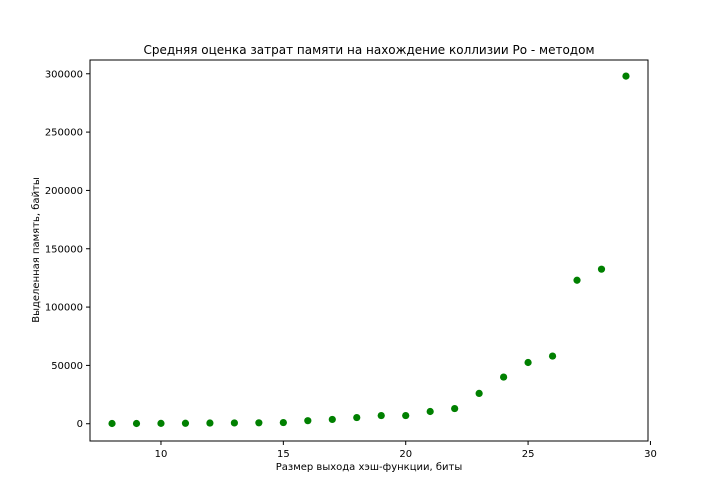 This screenshot has height=504, width=720. What do you see at coordinates (405, 454) in the screenshot?
I see `x-tick-label: 20` at bounding box center [405, 454].